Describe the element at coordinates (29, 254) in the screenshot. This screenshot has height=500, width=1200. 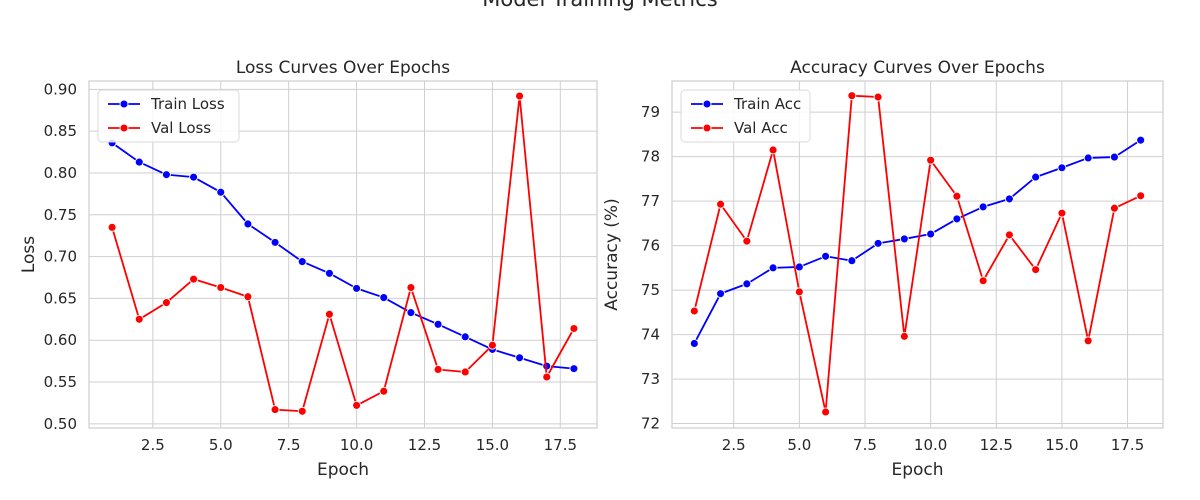
I see `y-axis-label: Loss` at that location.